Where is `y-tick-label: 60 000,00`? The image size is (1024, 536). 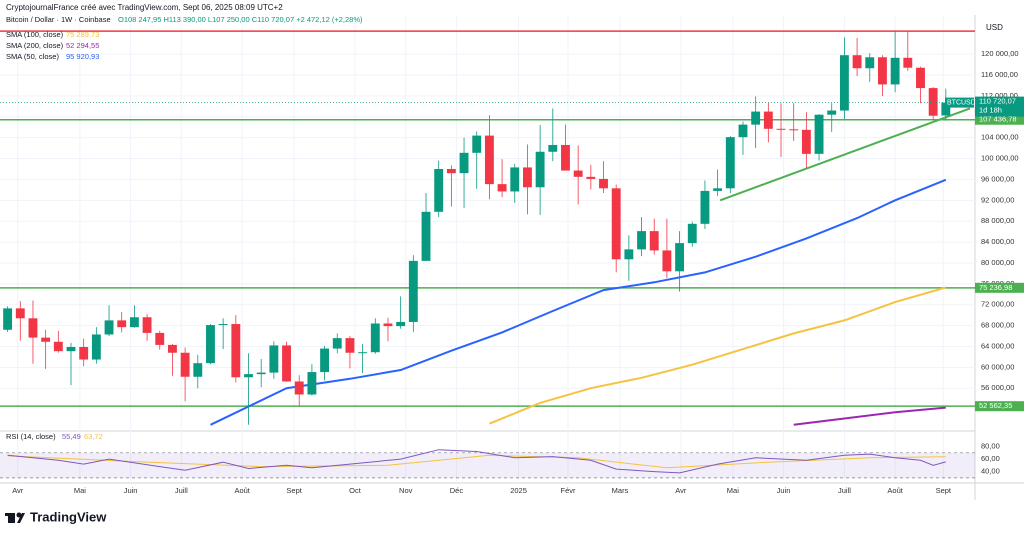
y-tick-label: 60 000,00 is located at coordinates (997, 366).